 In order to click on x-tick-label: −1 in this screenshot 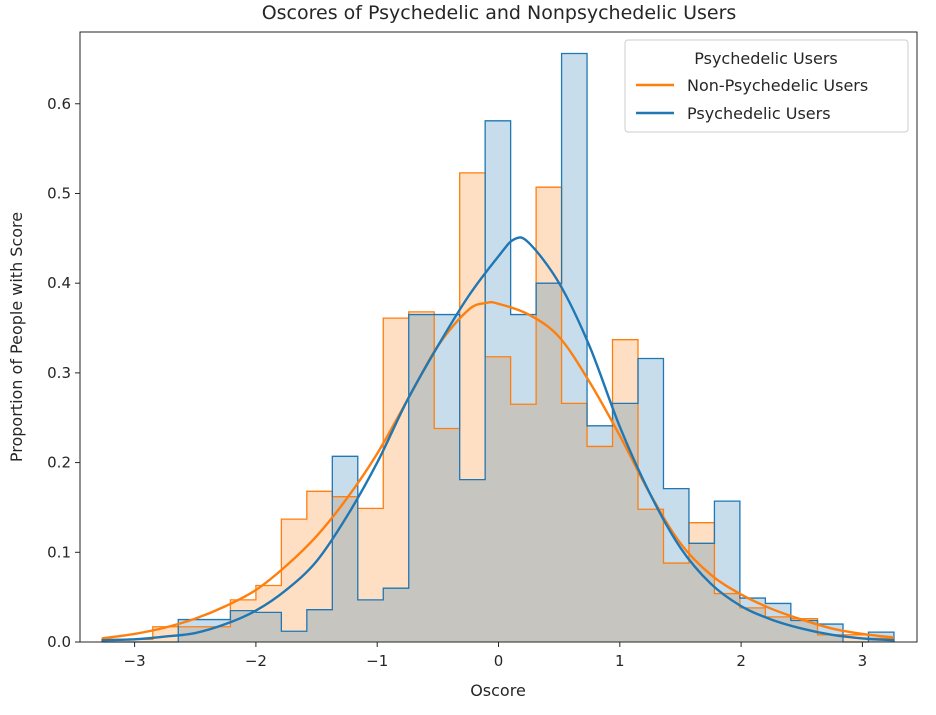, I will do `click(377, 661)`.